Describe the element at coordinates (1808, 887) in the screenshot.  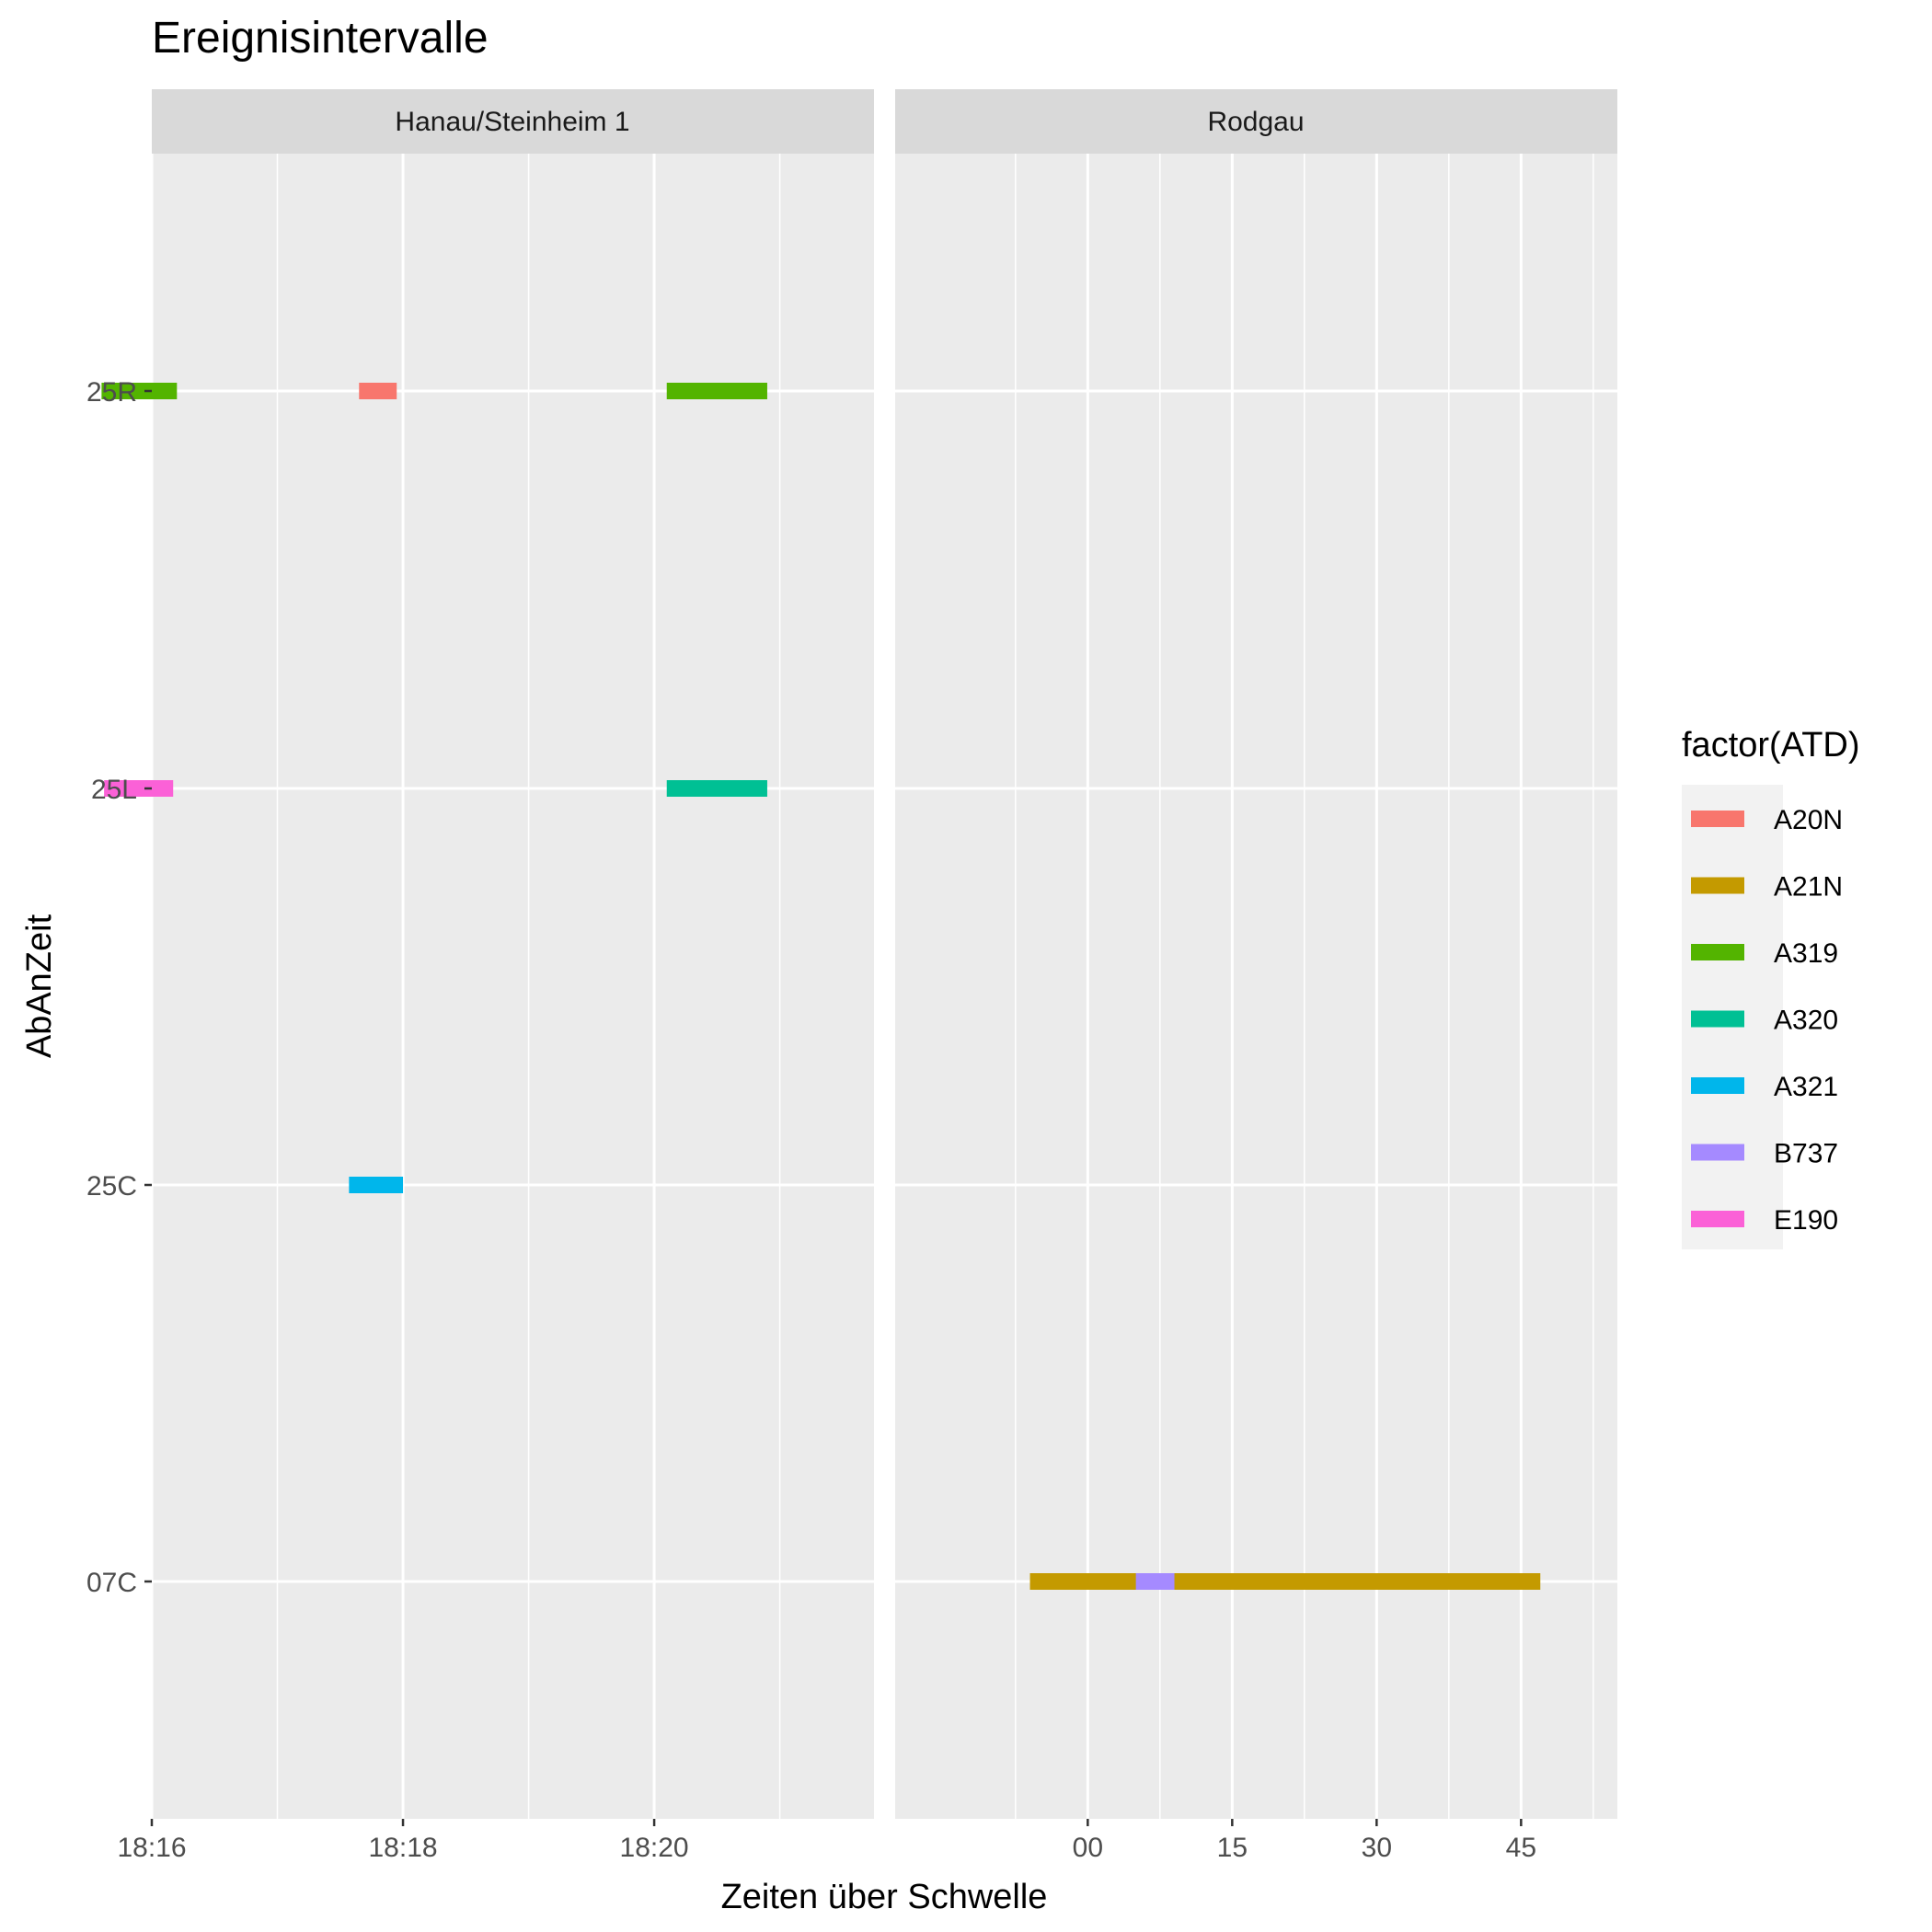
I see `legend-label: A21N` at that location.